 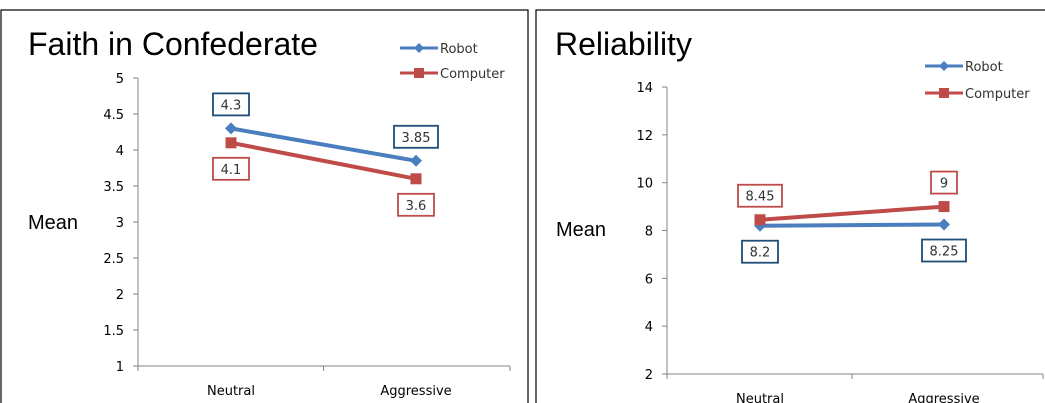 What do you see at coordinates (944, 224) in the screenshot?
I see `chart-2-point-robot` at bounding box center [944, 224].